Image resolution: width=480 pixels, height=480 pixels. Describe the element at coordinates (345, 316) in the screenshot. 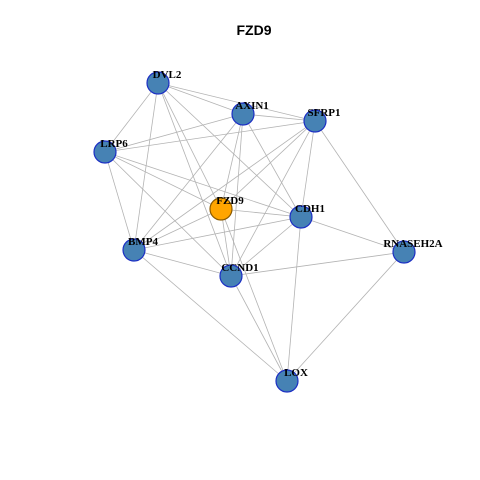

I see `edge-rnaseh2a-lox` at that location.